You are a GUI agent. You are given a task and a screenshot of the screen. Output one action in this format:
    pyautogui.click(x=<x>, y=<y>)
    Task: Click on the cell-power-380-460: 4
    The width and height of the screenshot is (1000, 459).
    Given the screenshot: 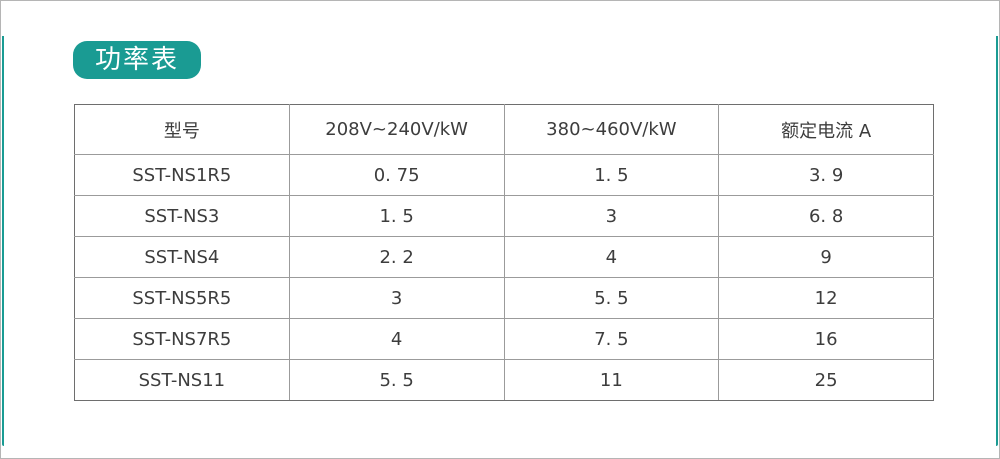 What is the action you would take?
    pyautogui.click(x=611, y=257)
    